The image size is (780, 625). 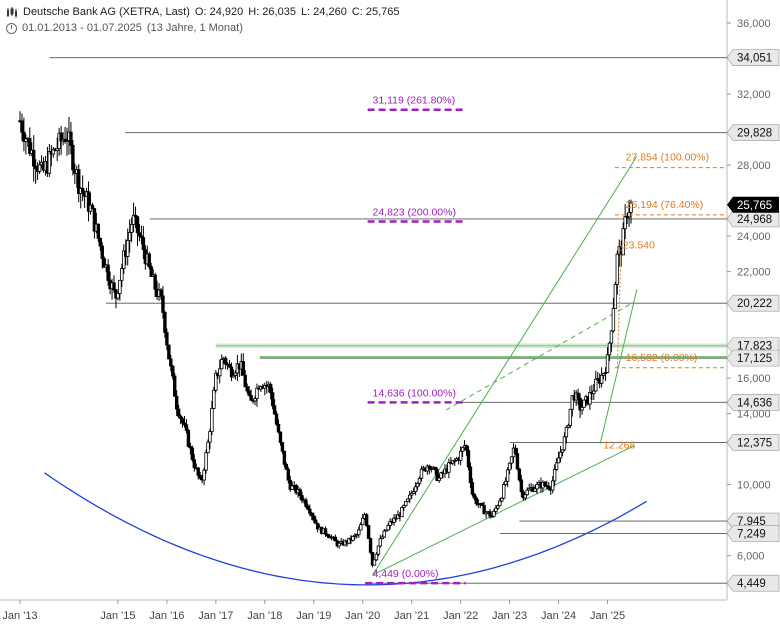 What do you see at coordinates (323, 12) in the screenshot?
I see `ohlc-low: L: 24,260` at bounding box center [323, 12].